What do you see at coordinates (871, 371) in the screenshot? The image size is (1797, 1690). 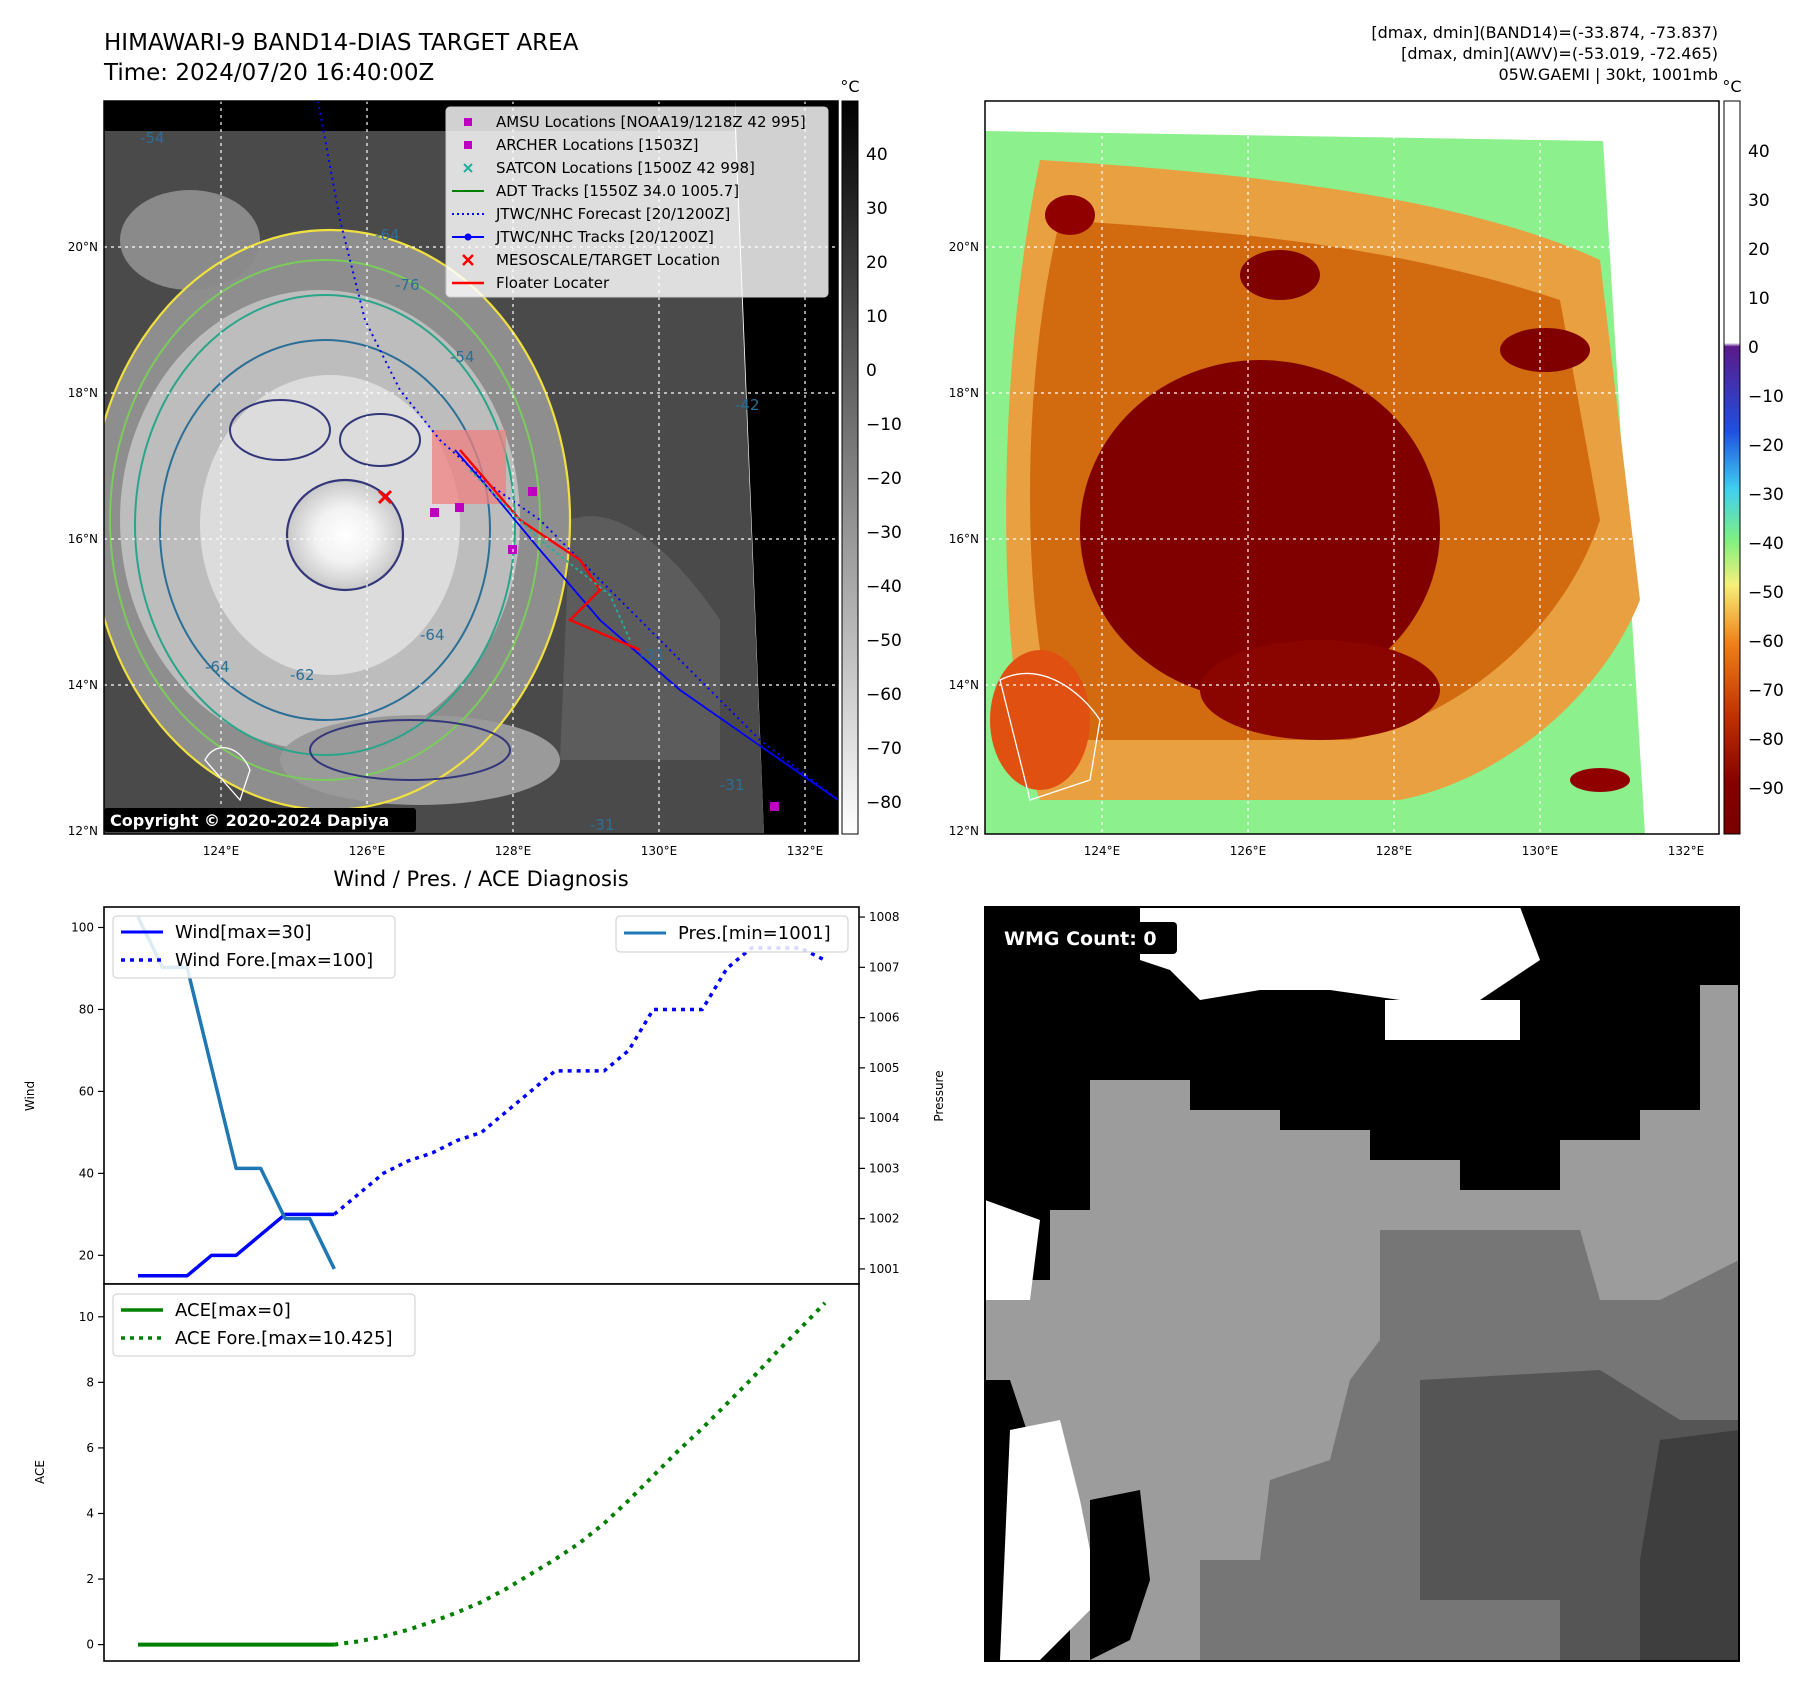 I see `ir-colorbar-tick: 0` at bounding box center [871, 371].